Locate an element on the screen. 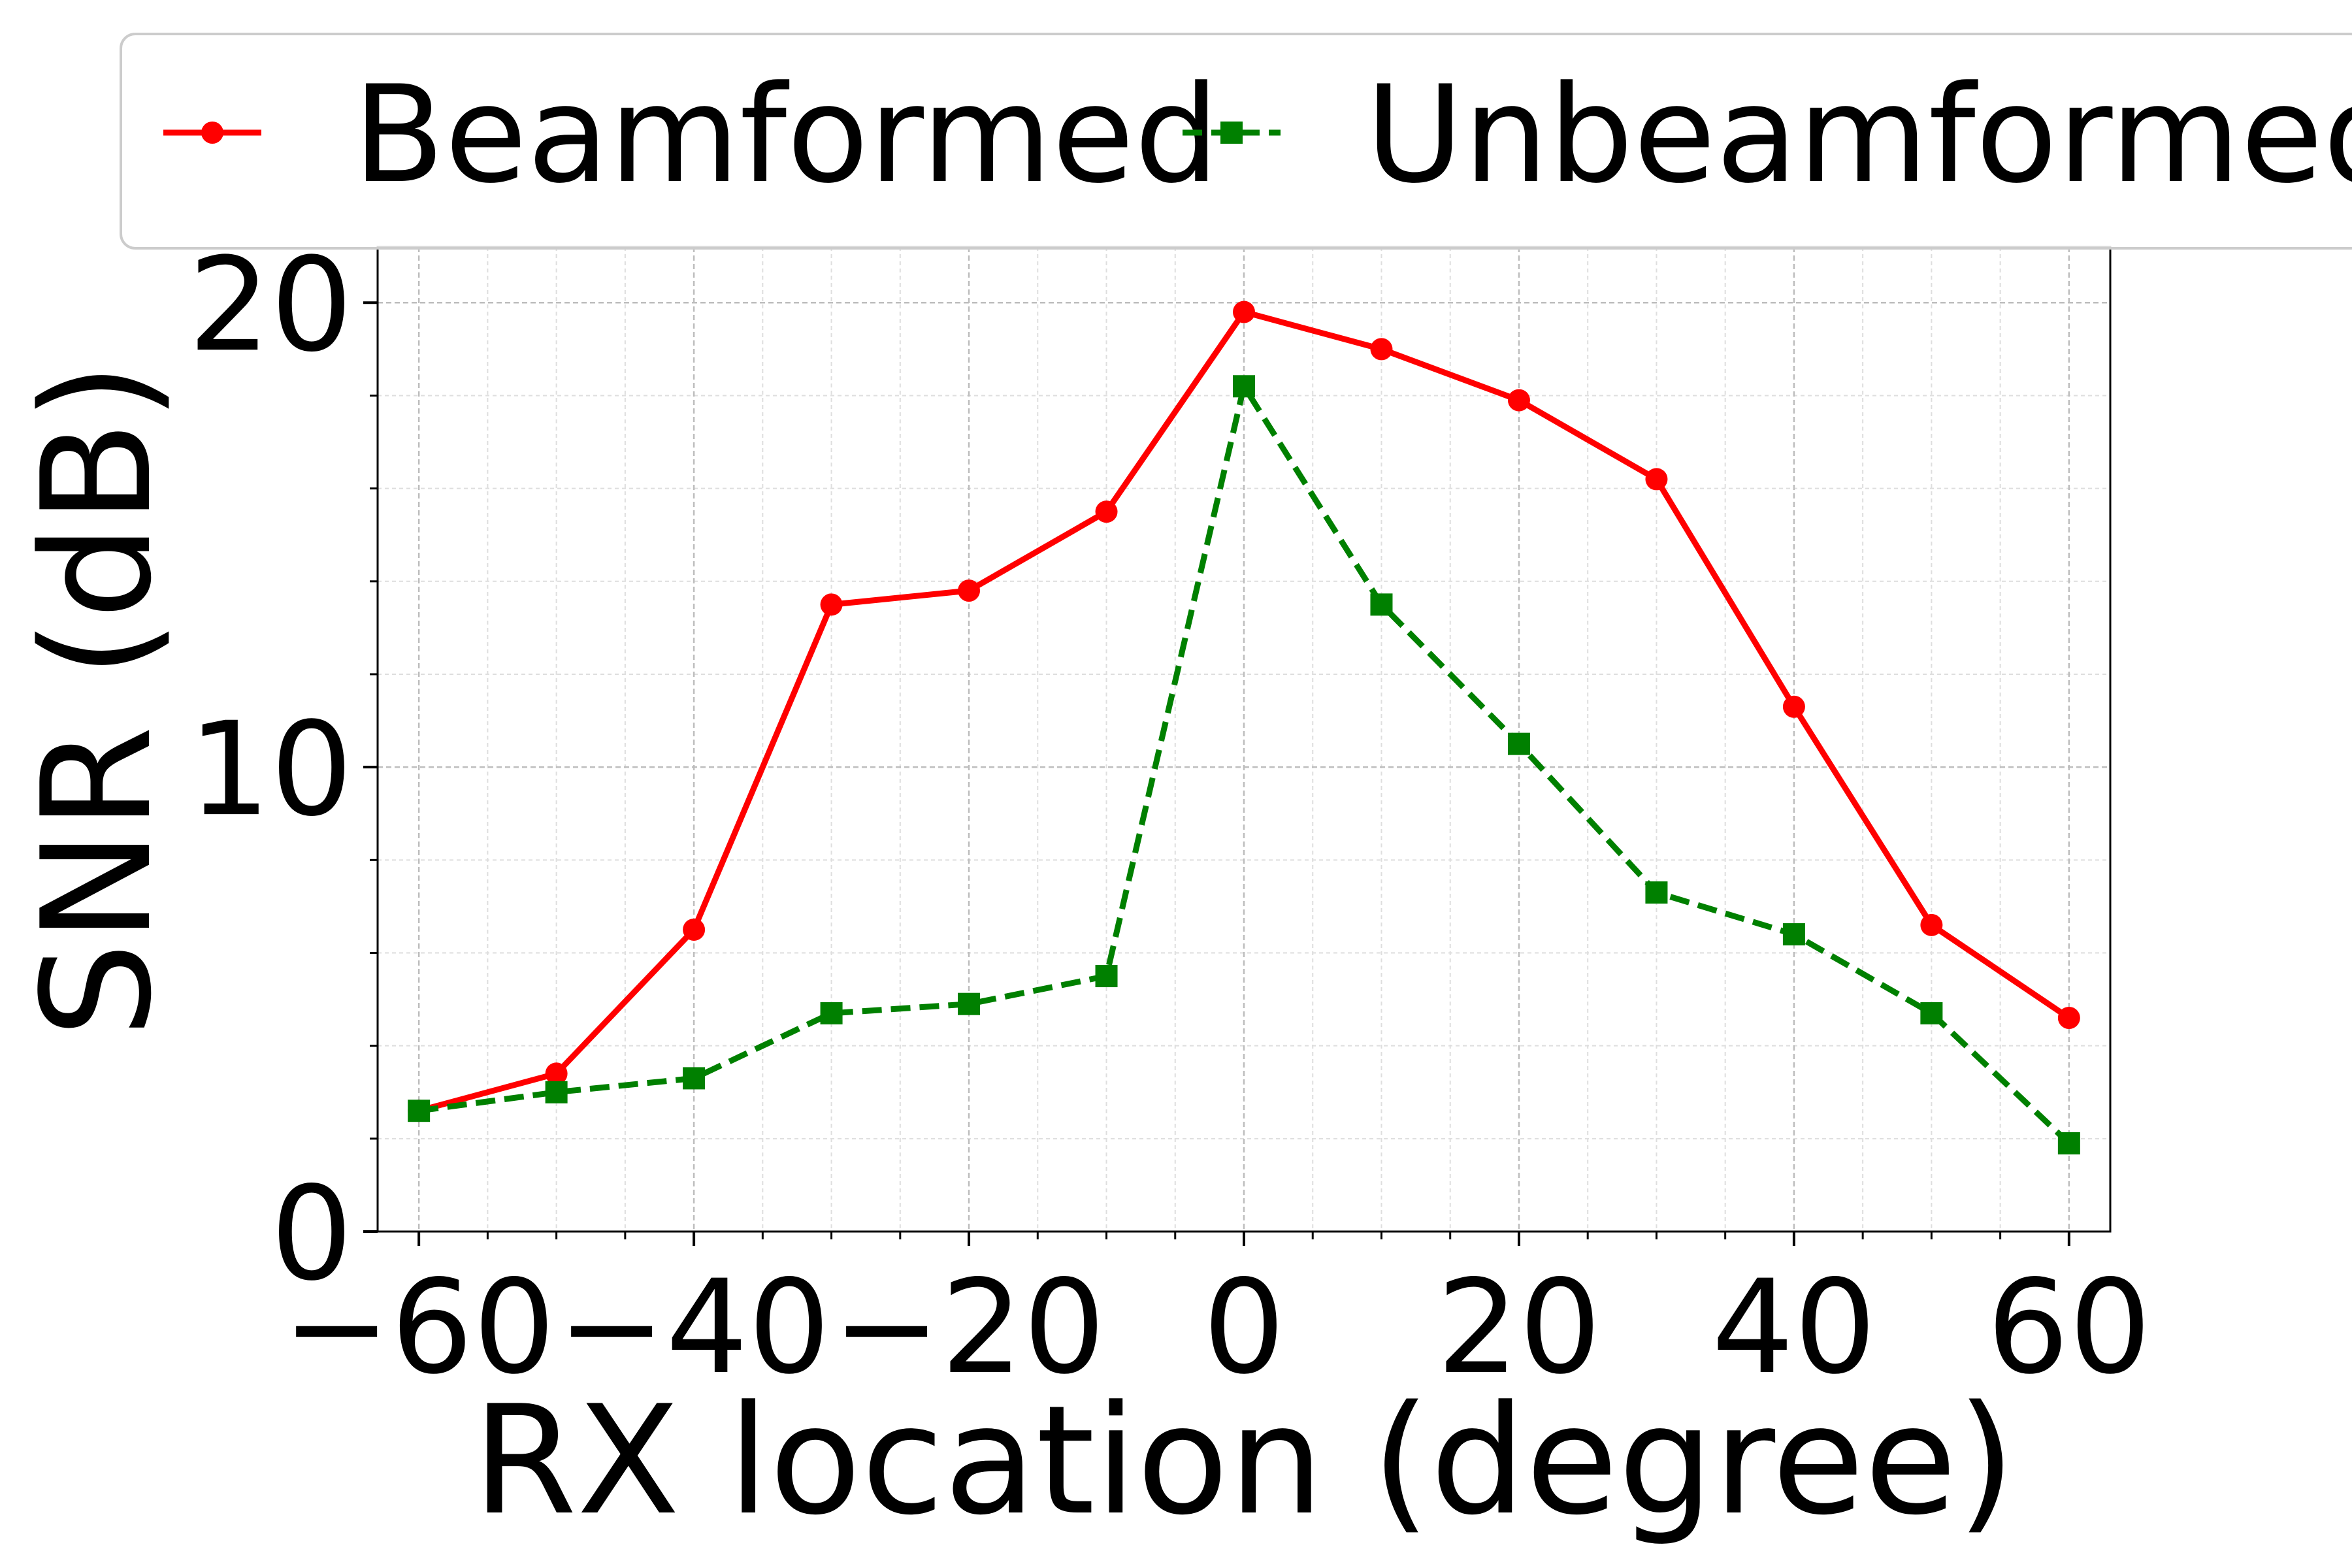 The height and width of the screenshot is (1568, 2352). x-tick-label: −40 is located at coordinates (693, 1327).